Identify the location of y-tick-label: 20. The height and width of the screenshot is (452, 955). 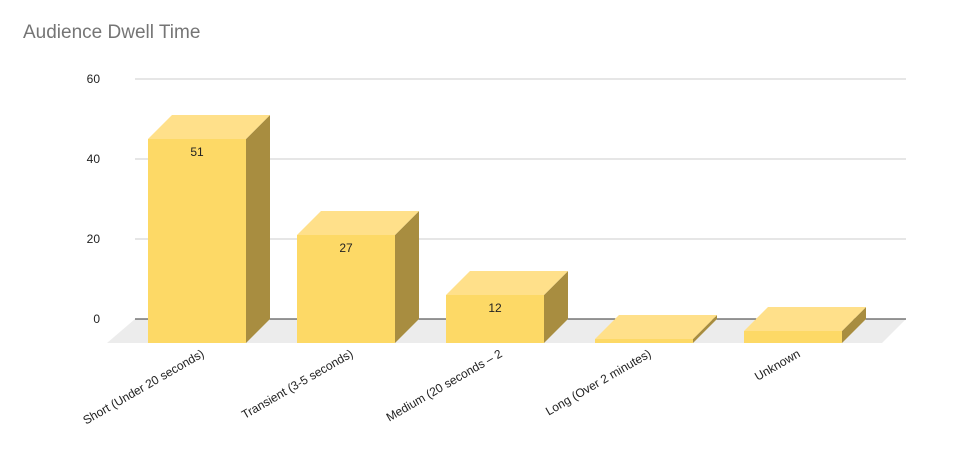
(94, 239).